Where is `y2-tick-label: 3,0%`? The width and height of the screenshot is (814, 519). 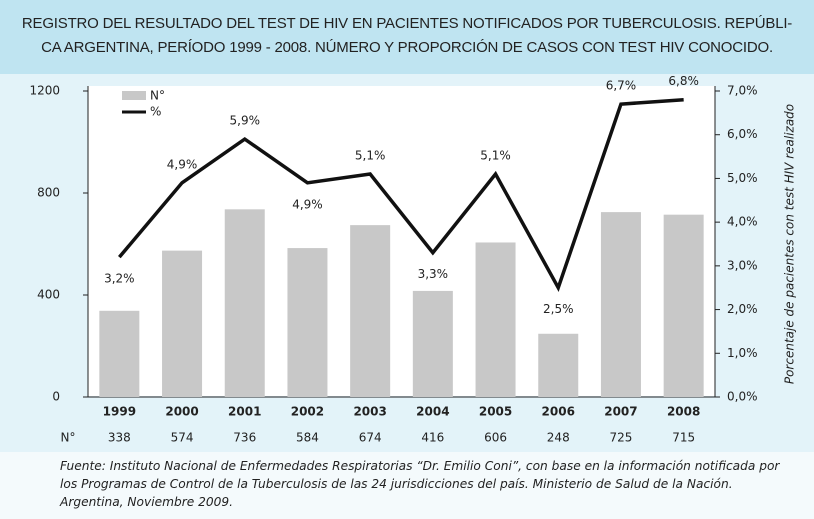
y2-tick-label: 3,0% is located at coordinates (742, 265).